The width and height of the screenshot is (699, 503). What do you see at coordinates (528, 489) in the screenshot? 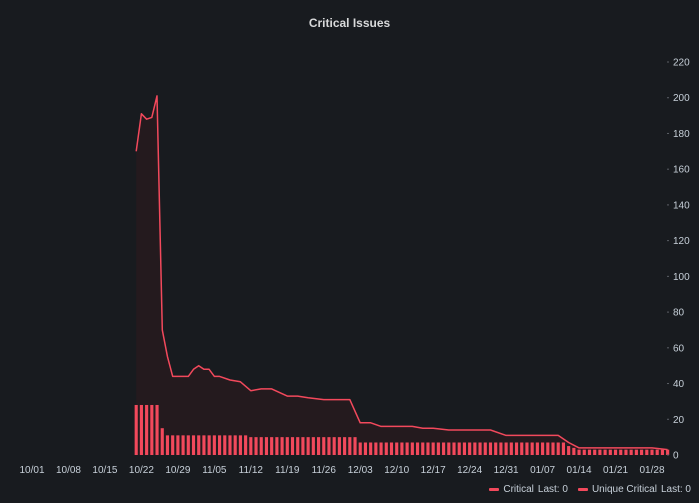
I see `legend-item-critical: Critical Last: 0` at bounding box center [528, 489].